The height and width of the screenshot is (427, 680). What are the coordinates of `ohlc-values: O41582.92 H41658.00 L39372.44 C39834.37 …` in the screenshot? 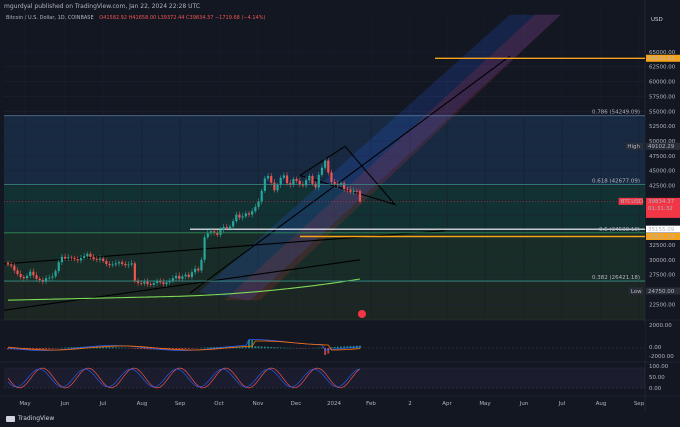 It's located at (182, 18).